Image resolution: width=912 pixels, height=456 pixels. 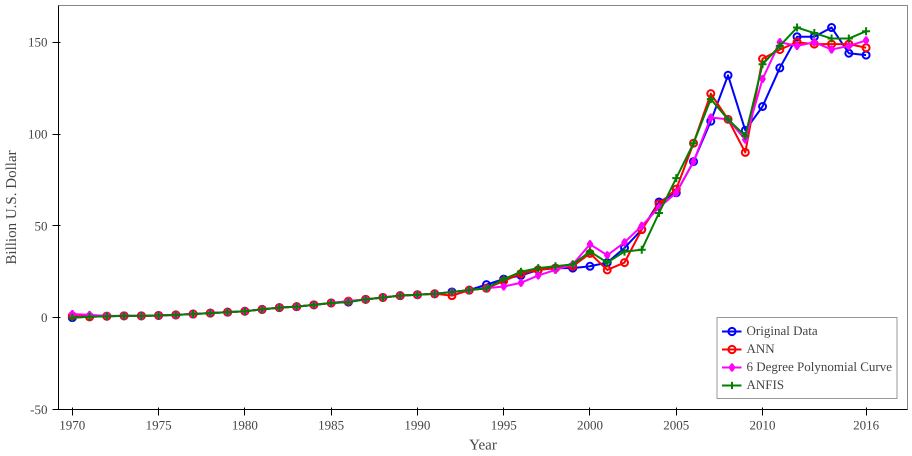 What do you see at coordinates (676, 425) in the screenshot?
I see `x-tick-label: 2005` at bounding box center [676, 425].